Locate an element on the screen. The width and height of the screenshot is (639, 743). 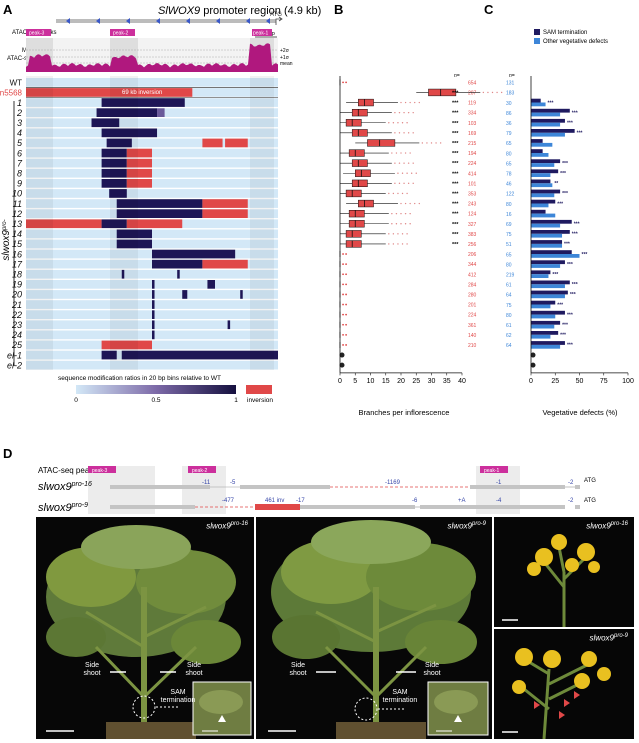
row-label: el-2 is located at coordinates (14, 365).